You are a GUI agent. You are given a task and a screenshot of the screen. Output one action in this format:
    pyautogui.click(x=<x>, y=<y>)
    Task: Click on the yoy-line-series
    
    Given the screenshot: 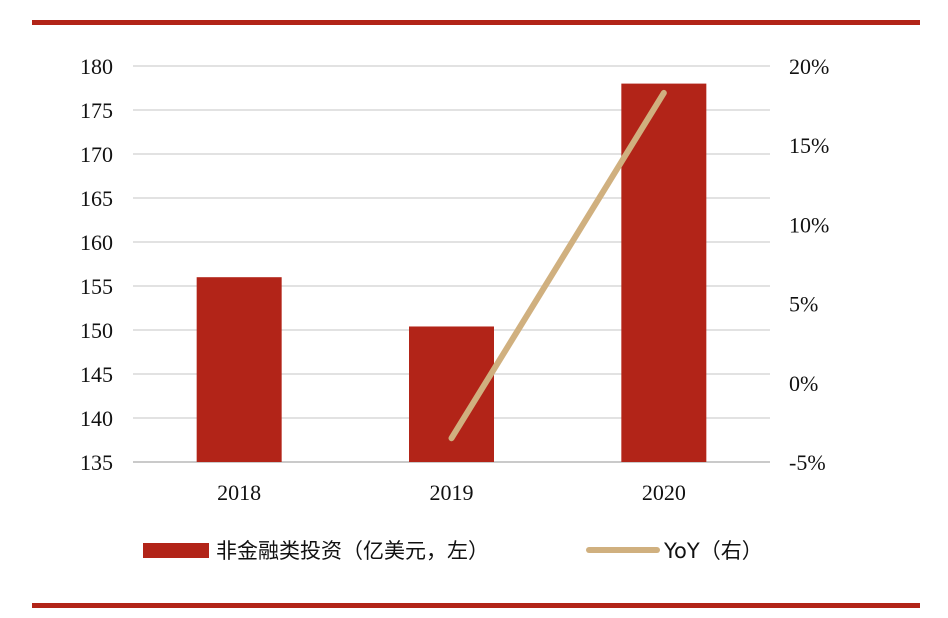 What is the action you would take?
    pyautogui.click(x=557, y=265)
    